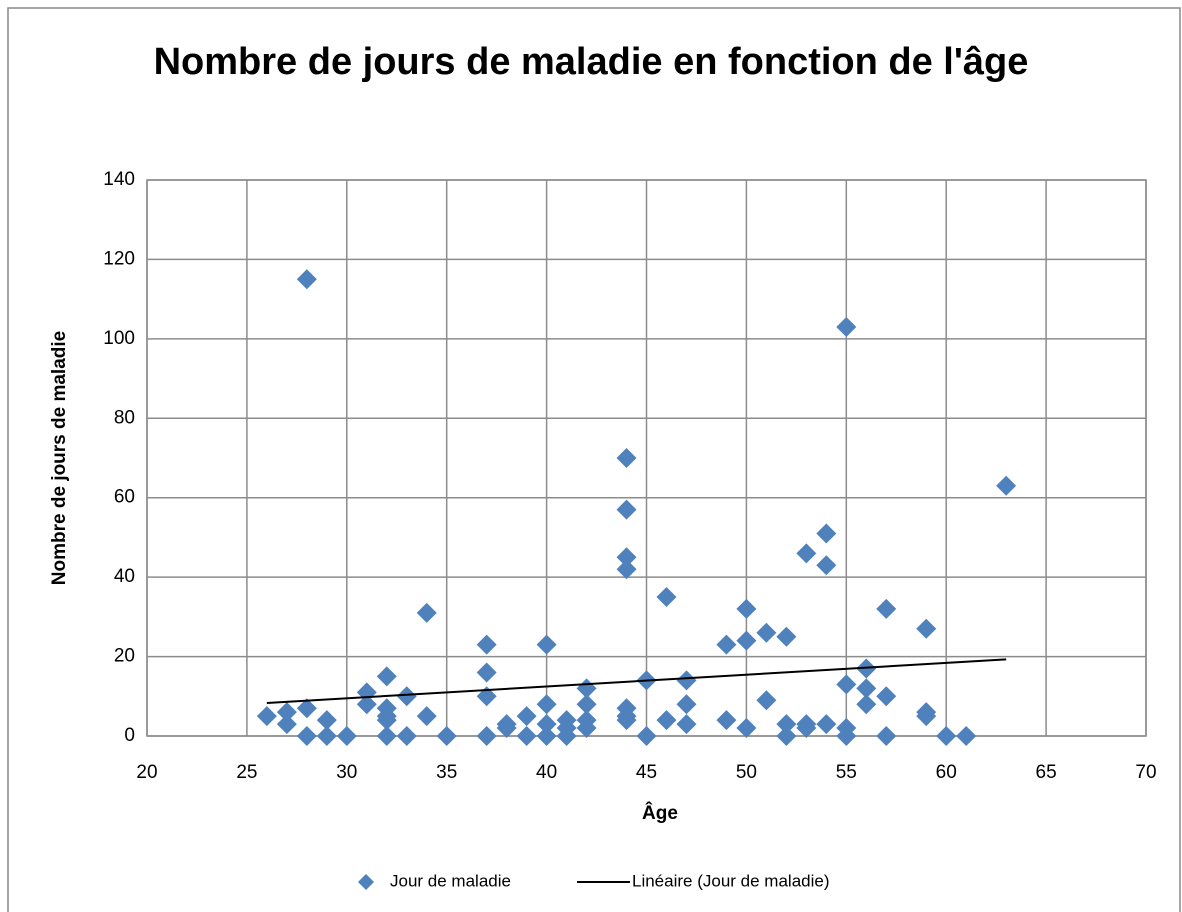  What do you see at coordinates (846, 772) in the screenshot?
I see `x-tick-label: 55` at bounding box center [846, 772].